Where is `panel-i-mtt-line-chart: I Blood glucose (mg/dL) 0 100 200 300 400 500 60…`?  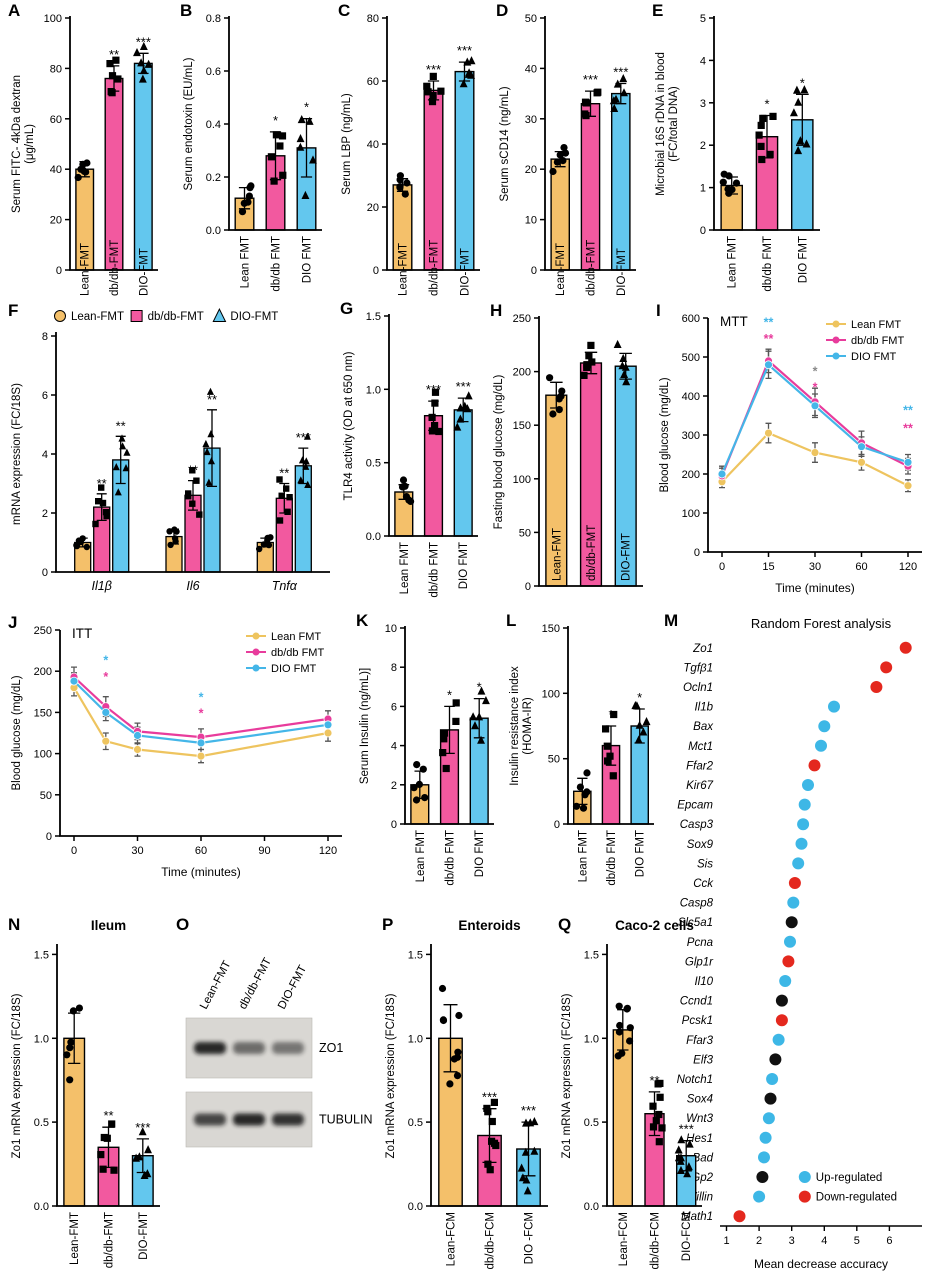
panel-i-mtt-line-chart: I Blood glucose (mg/dL) 0 100 200 300 400 500 60… is located at coordinates (795, 450).